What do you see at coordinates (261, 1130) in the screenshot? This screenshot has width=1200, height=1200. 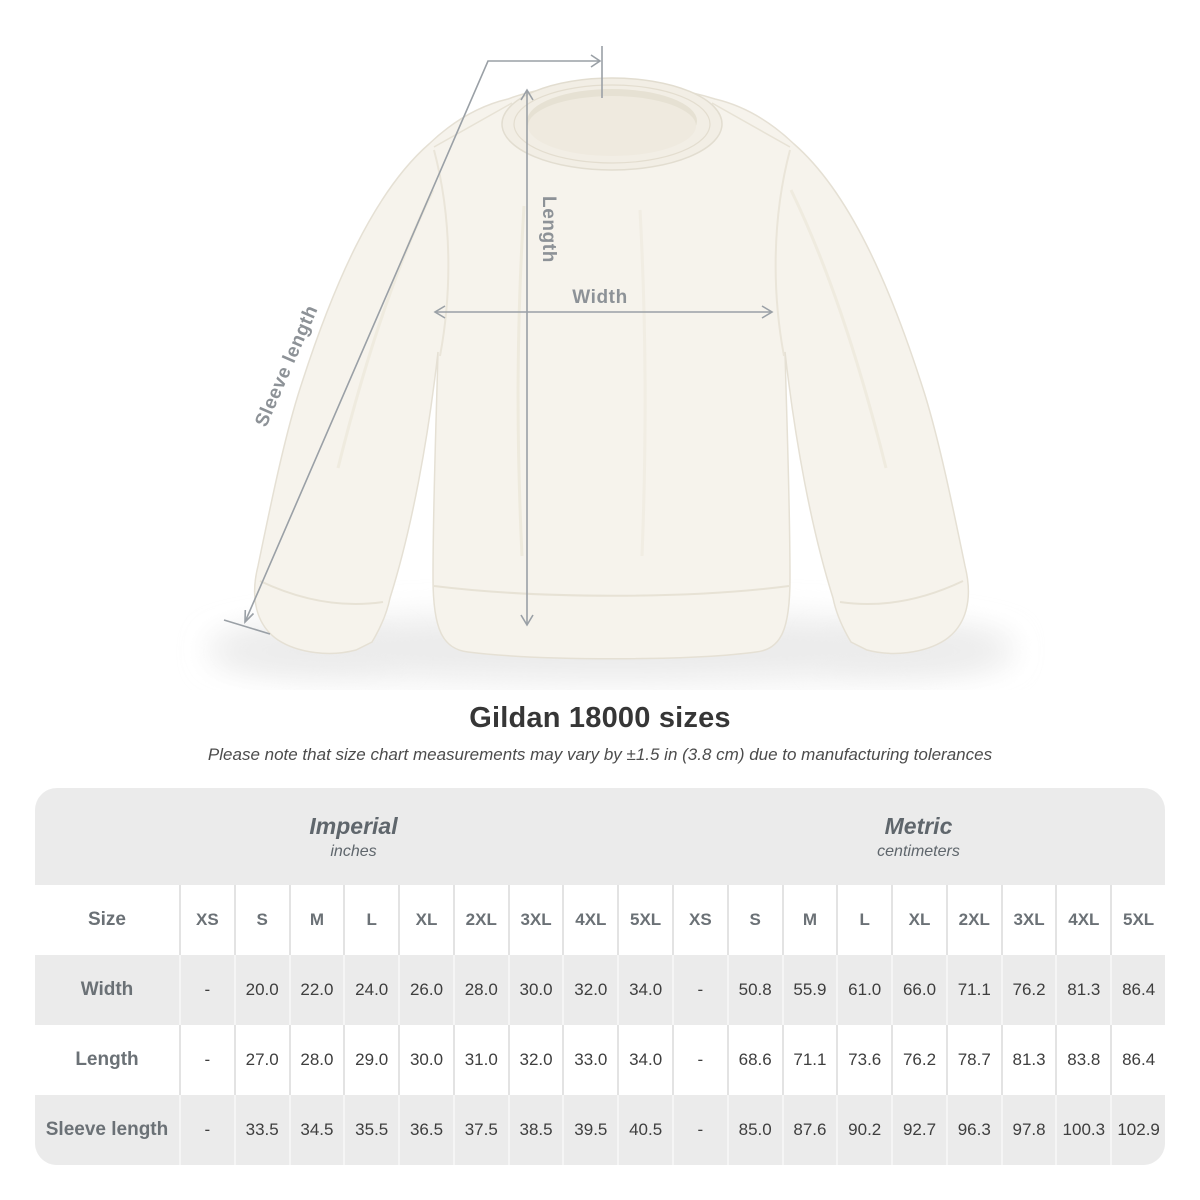 I see `table-cell: 33.5` at bounding box center [261, 1130].